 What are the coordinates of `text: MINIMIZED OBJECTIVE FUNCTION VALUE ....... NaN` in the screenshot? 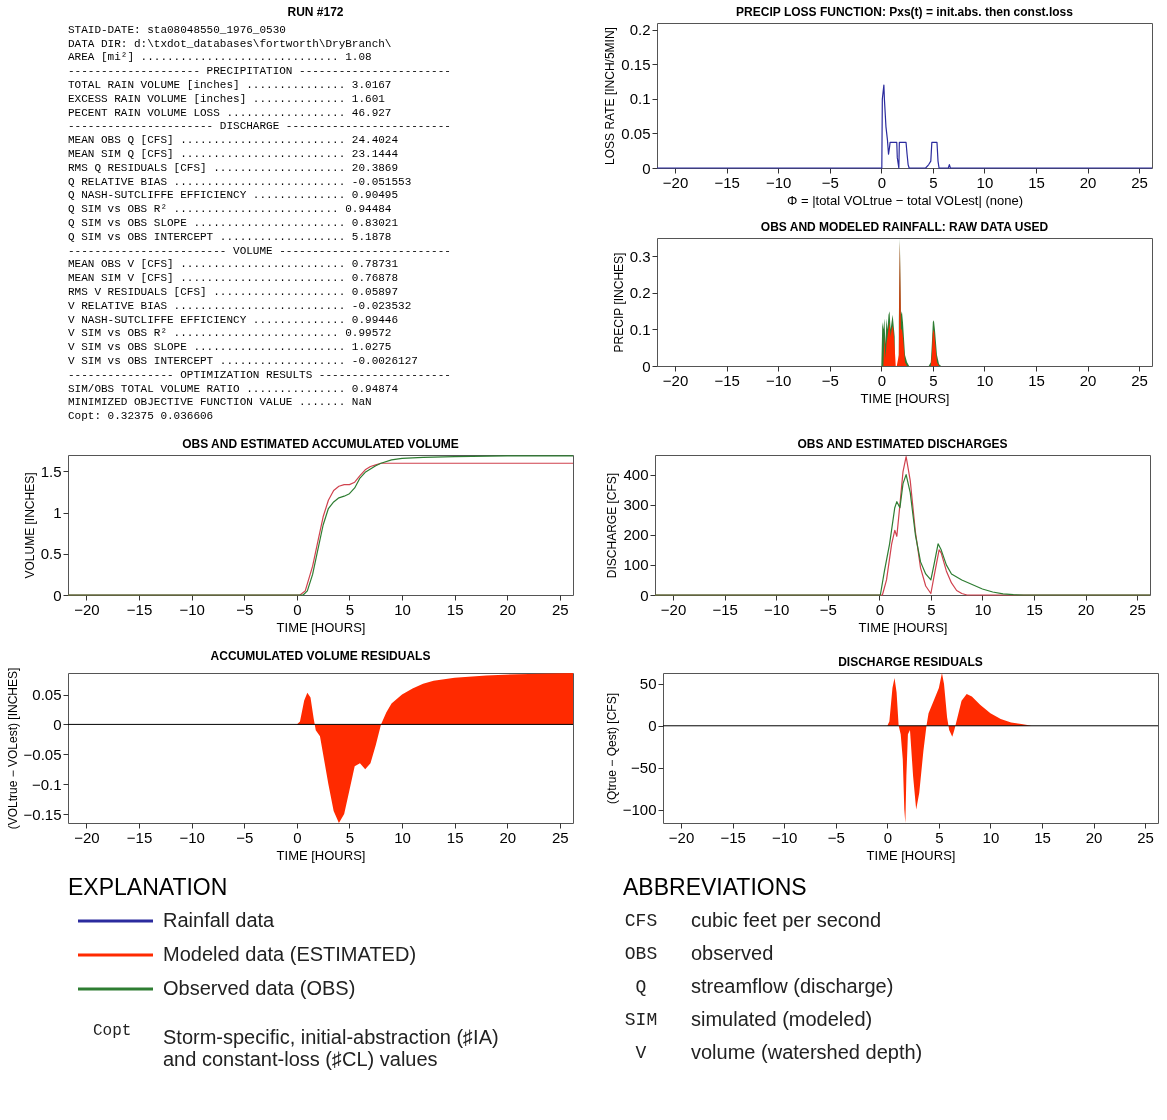 It's located at (220, 402).